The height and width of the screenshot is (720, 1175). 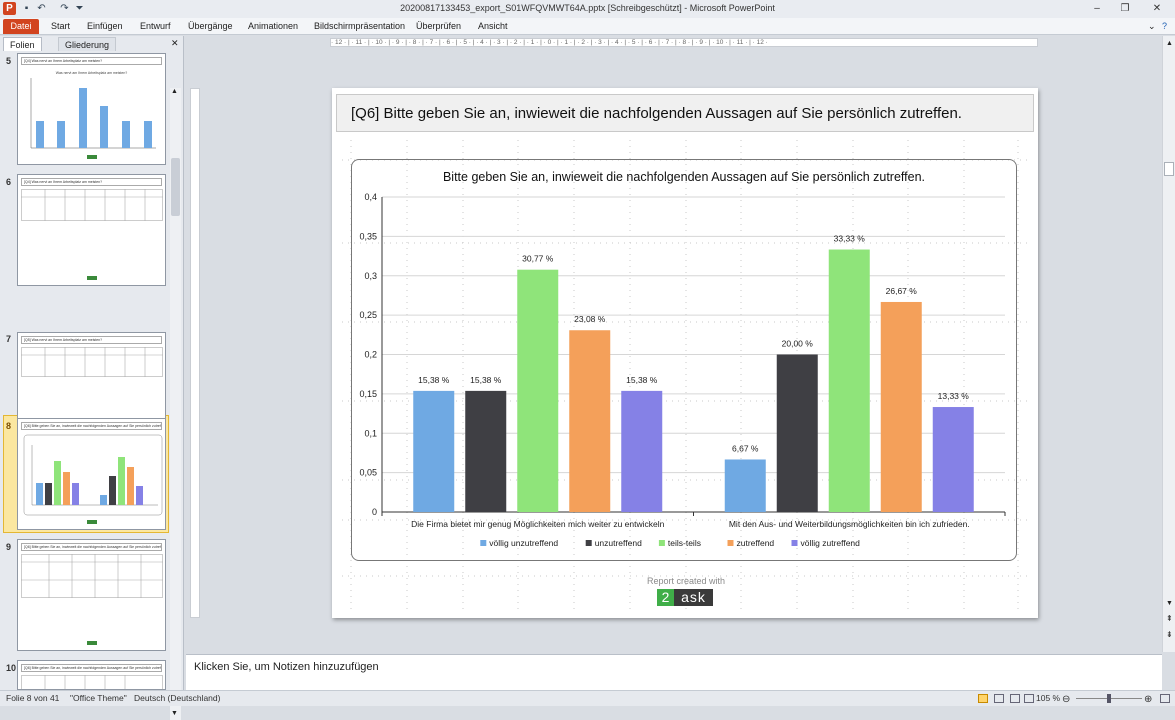 I want to click on logo-word: ask, so click(x=693, y=597).